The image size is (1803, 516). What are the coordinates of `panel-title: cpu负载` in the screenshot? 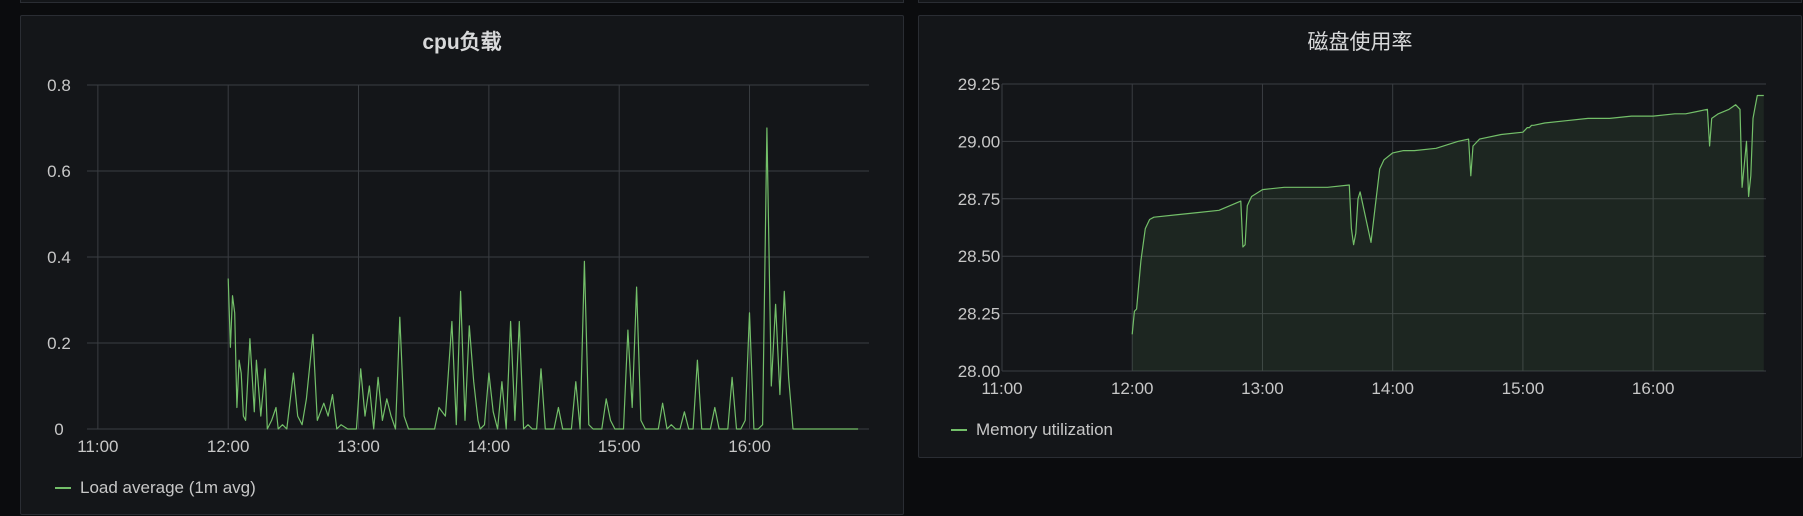 It's located at (462, 42).